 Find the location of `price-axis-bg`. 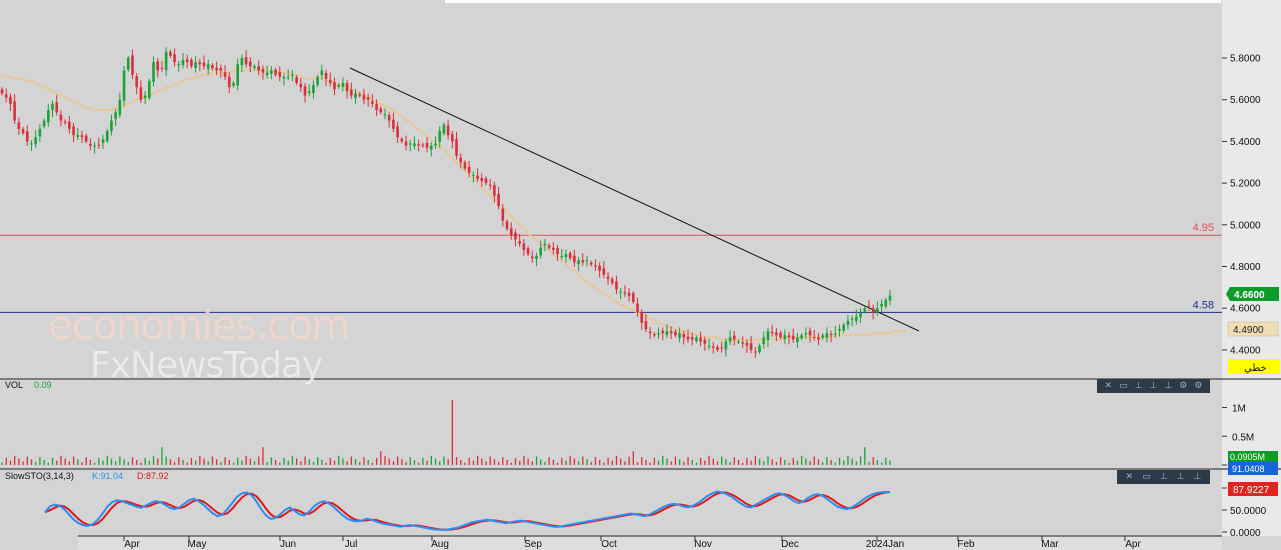

price-axis-bg is located at coordinates (1251, 189).